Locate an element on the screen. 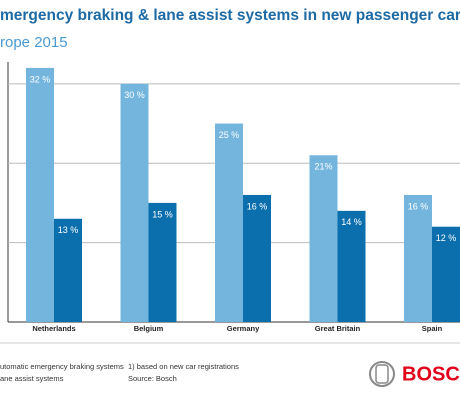  x-tick-label: Belgium is located at coordinates (149, 328).